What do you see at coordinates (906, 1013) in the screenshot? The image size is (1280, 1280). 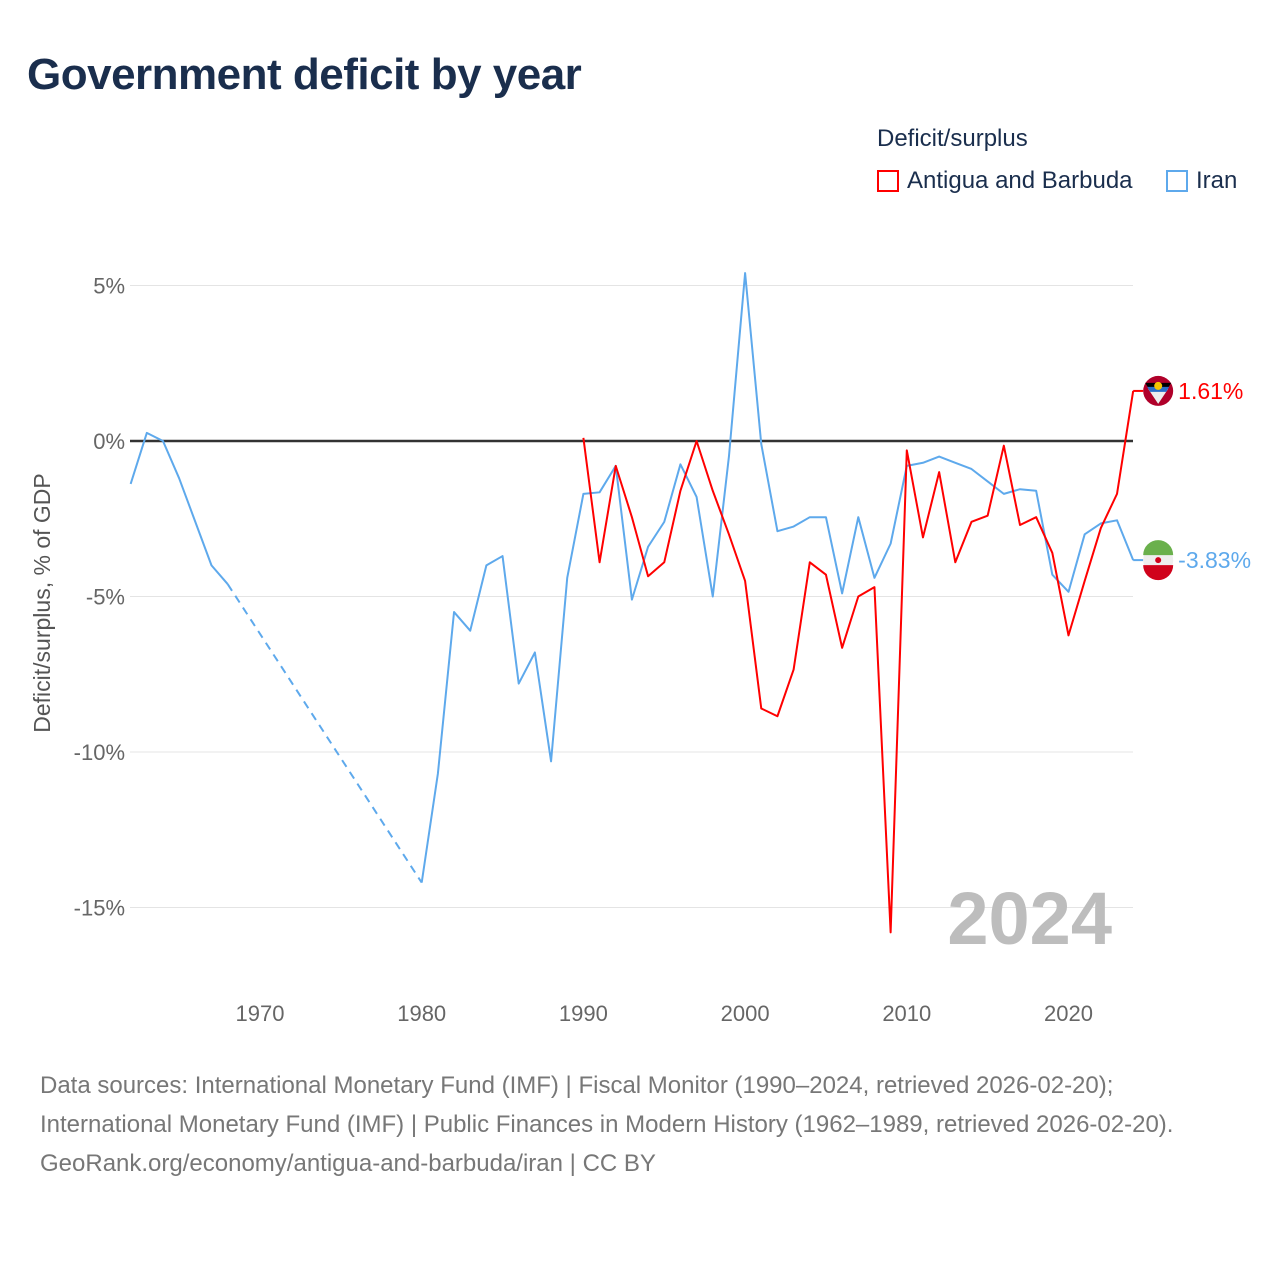 I see `x-tick-label: 2010` at bounding box center [906, 1013].